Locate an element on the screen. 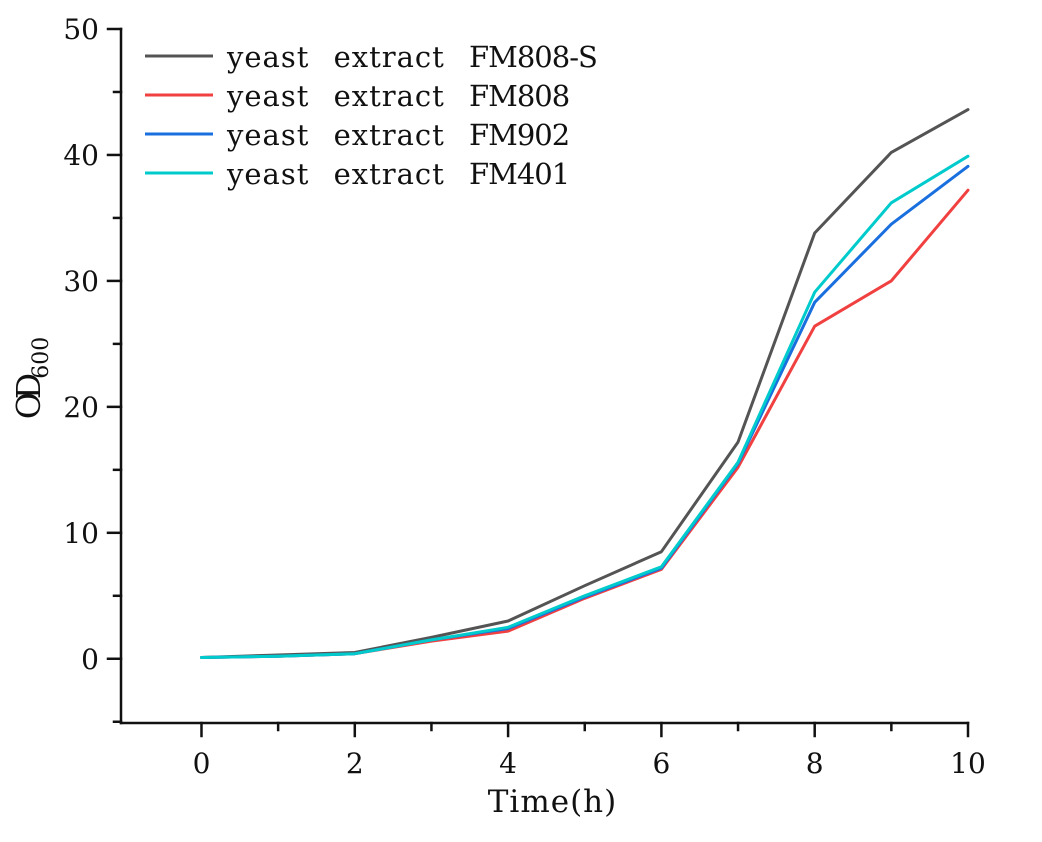 The width and height of the screenshot is (1042, 842). y-tick-label: 20 is located at coordinates (81, 407).